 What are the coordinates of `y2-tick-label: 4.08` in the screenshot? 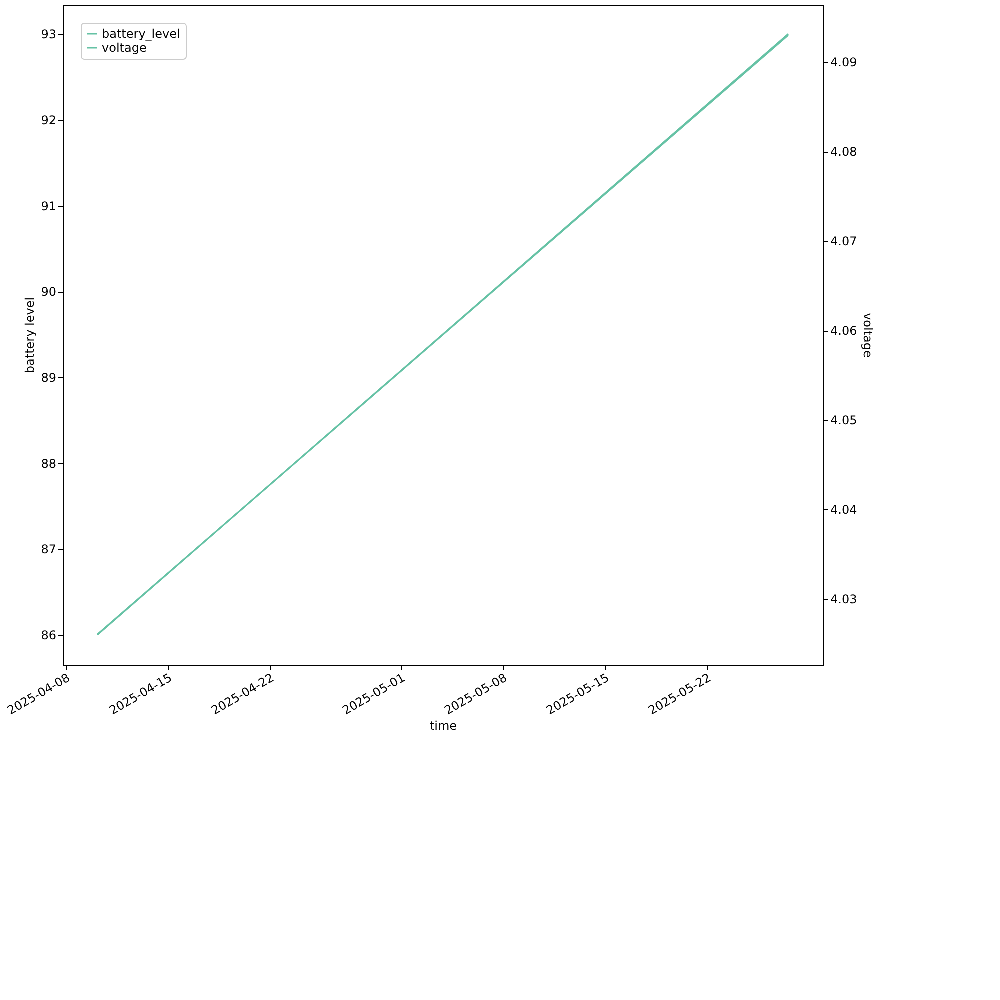 It's located at (844, 152).